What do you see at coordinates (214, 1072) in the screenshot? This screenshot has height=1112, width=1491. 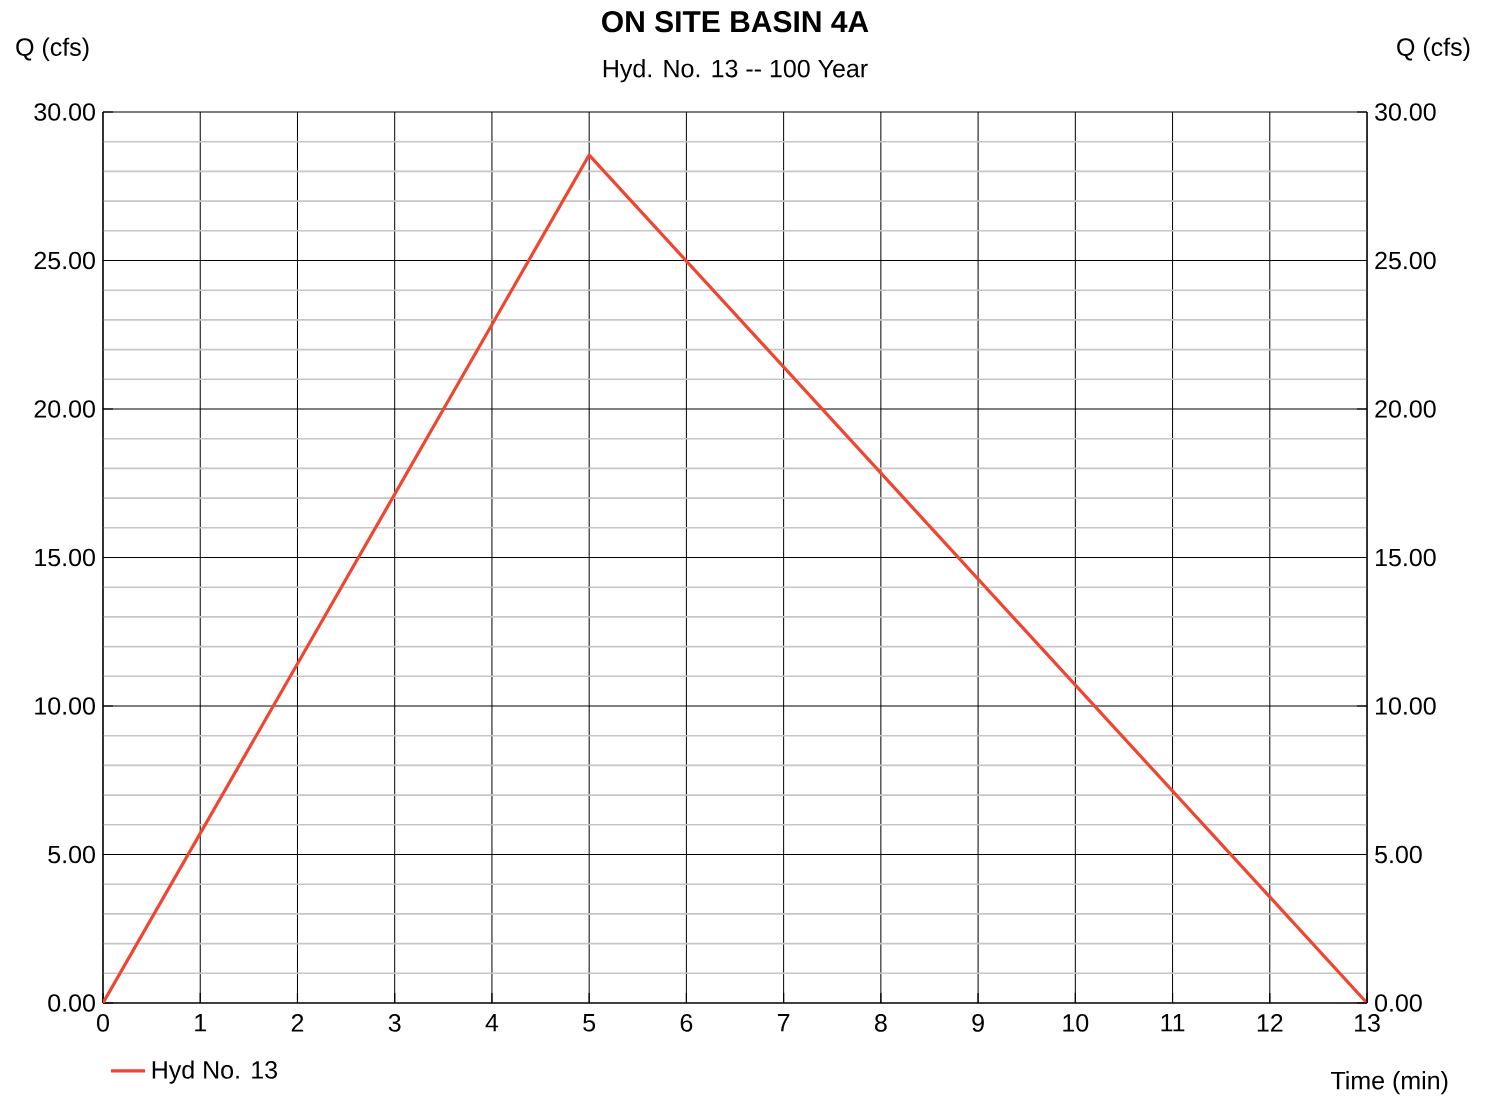 I see `legend-label: Hyd No. 13` at bounding box center [214, 1072].